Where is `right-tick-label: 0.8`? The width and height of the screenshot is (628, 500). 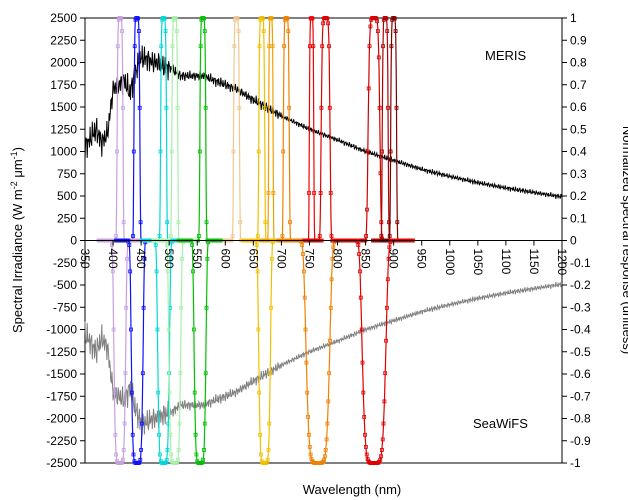 right-tick-label: 0.8 is located at coordinates (578, 63).